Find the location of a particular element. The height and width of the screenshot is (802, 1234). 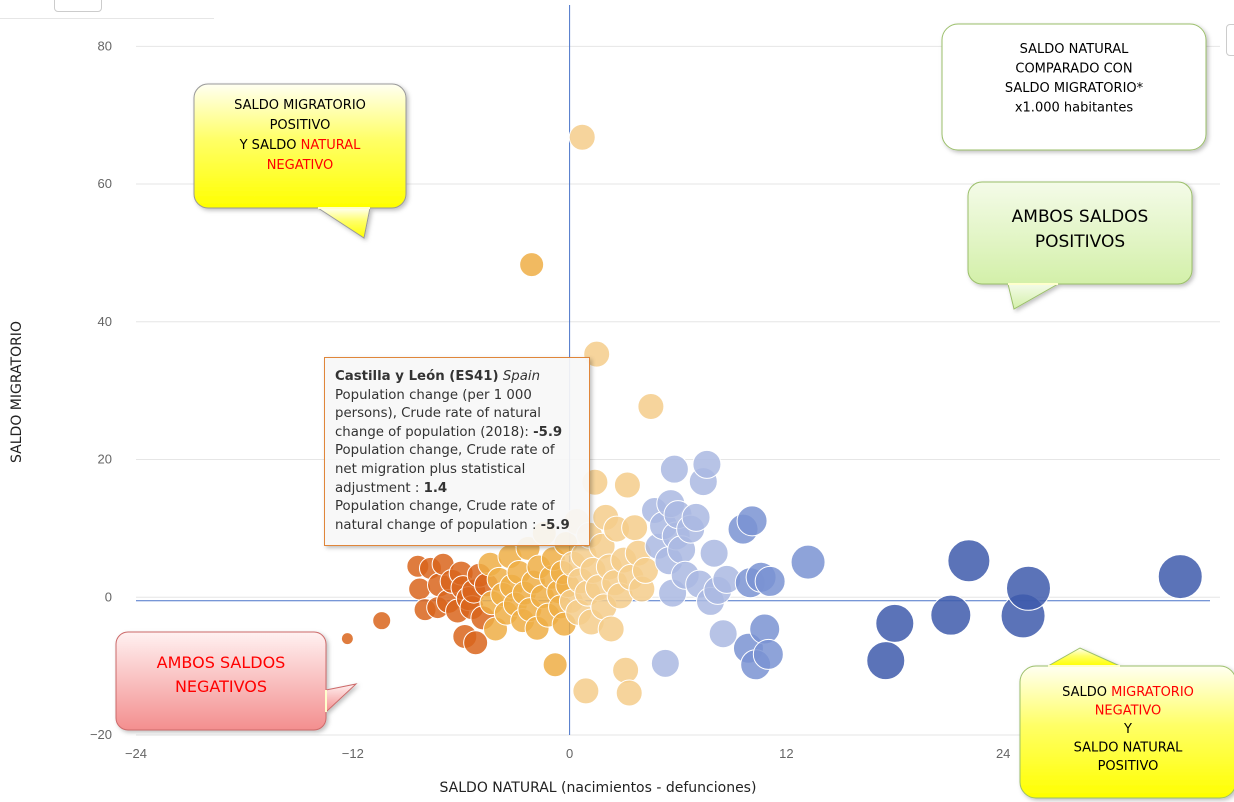

x-tick-label: −24 is located at coordinates (136, 753).